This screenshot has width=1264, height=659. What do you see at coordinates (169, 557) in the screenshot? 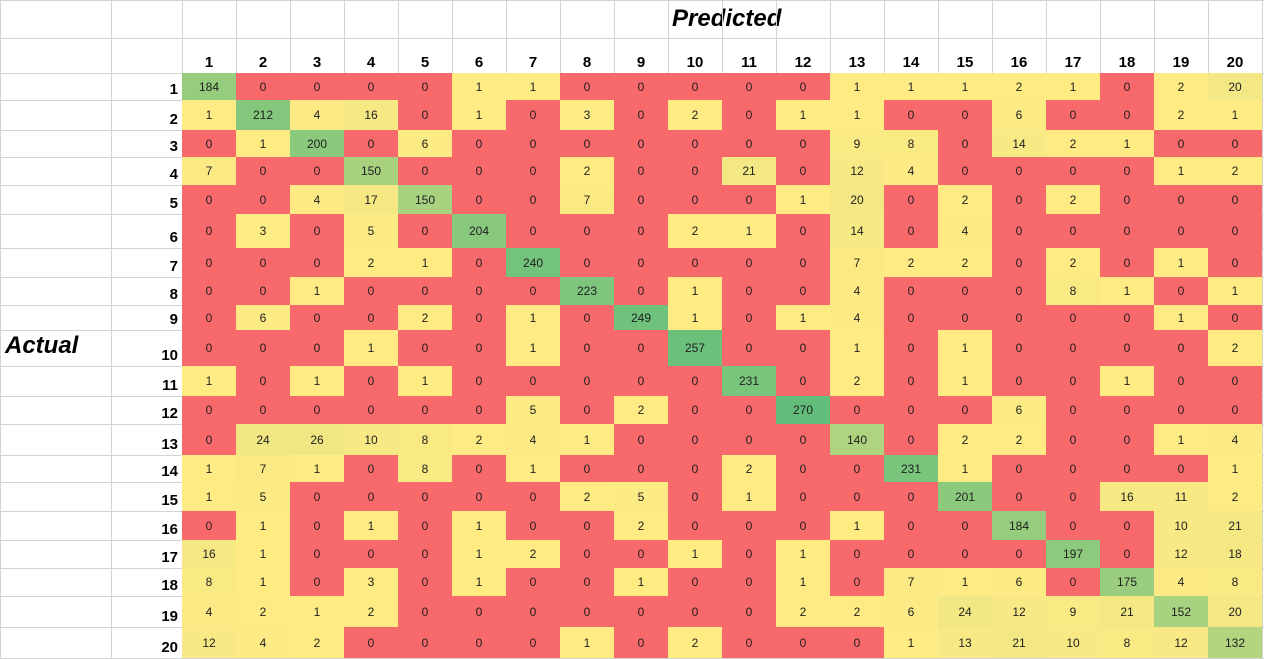
I see `row-header: 17` at bounding box center [169, 557].